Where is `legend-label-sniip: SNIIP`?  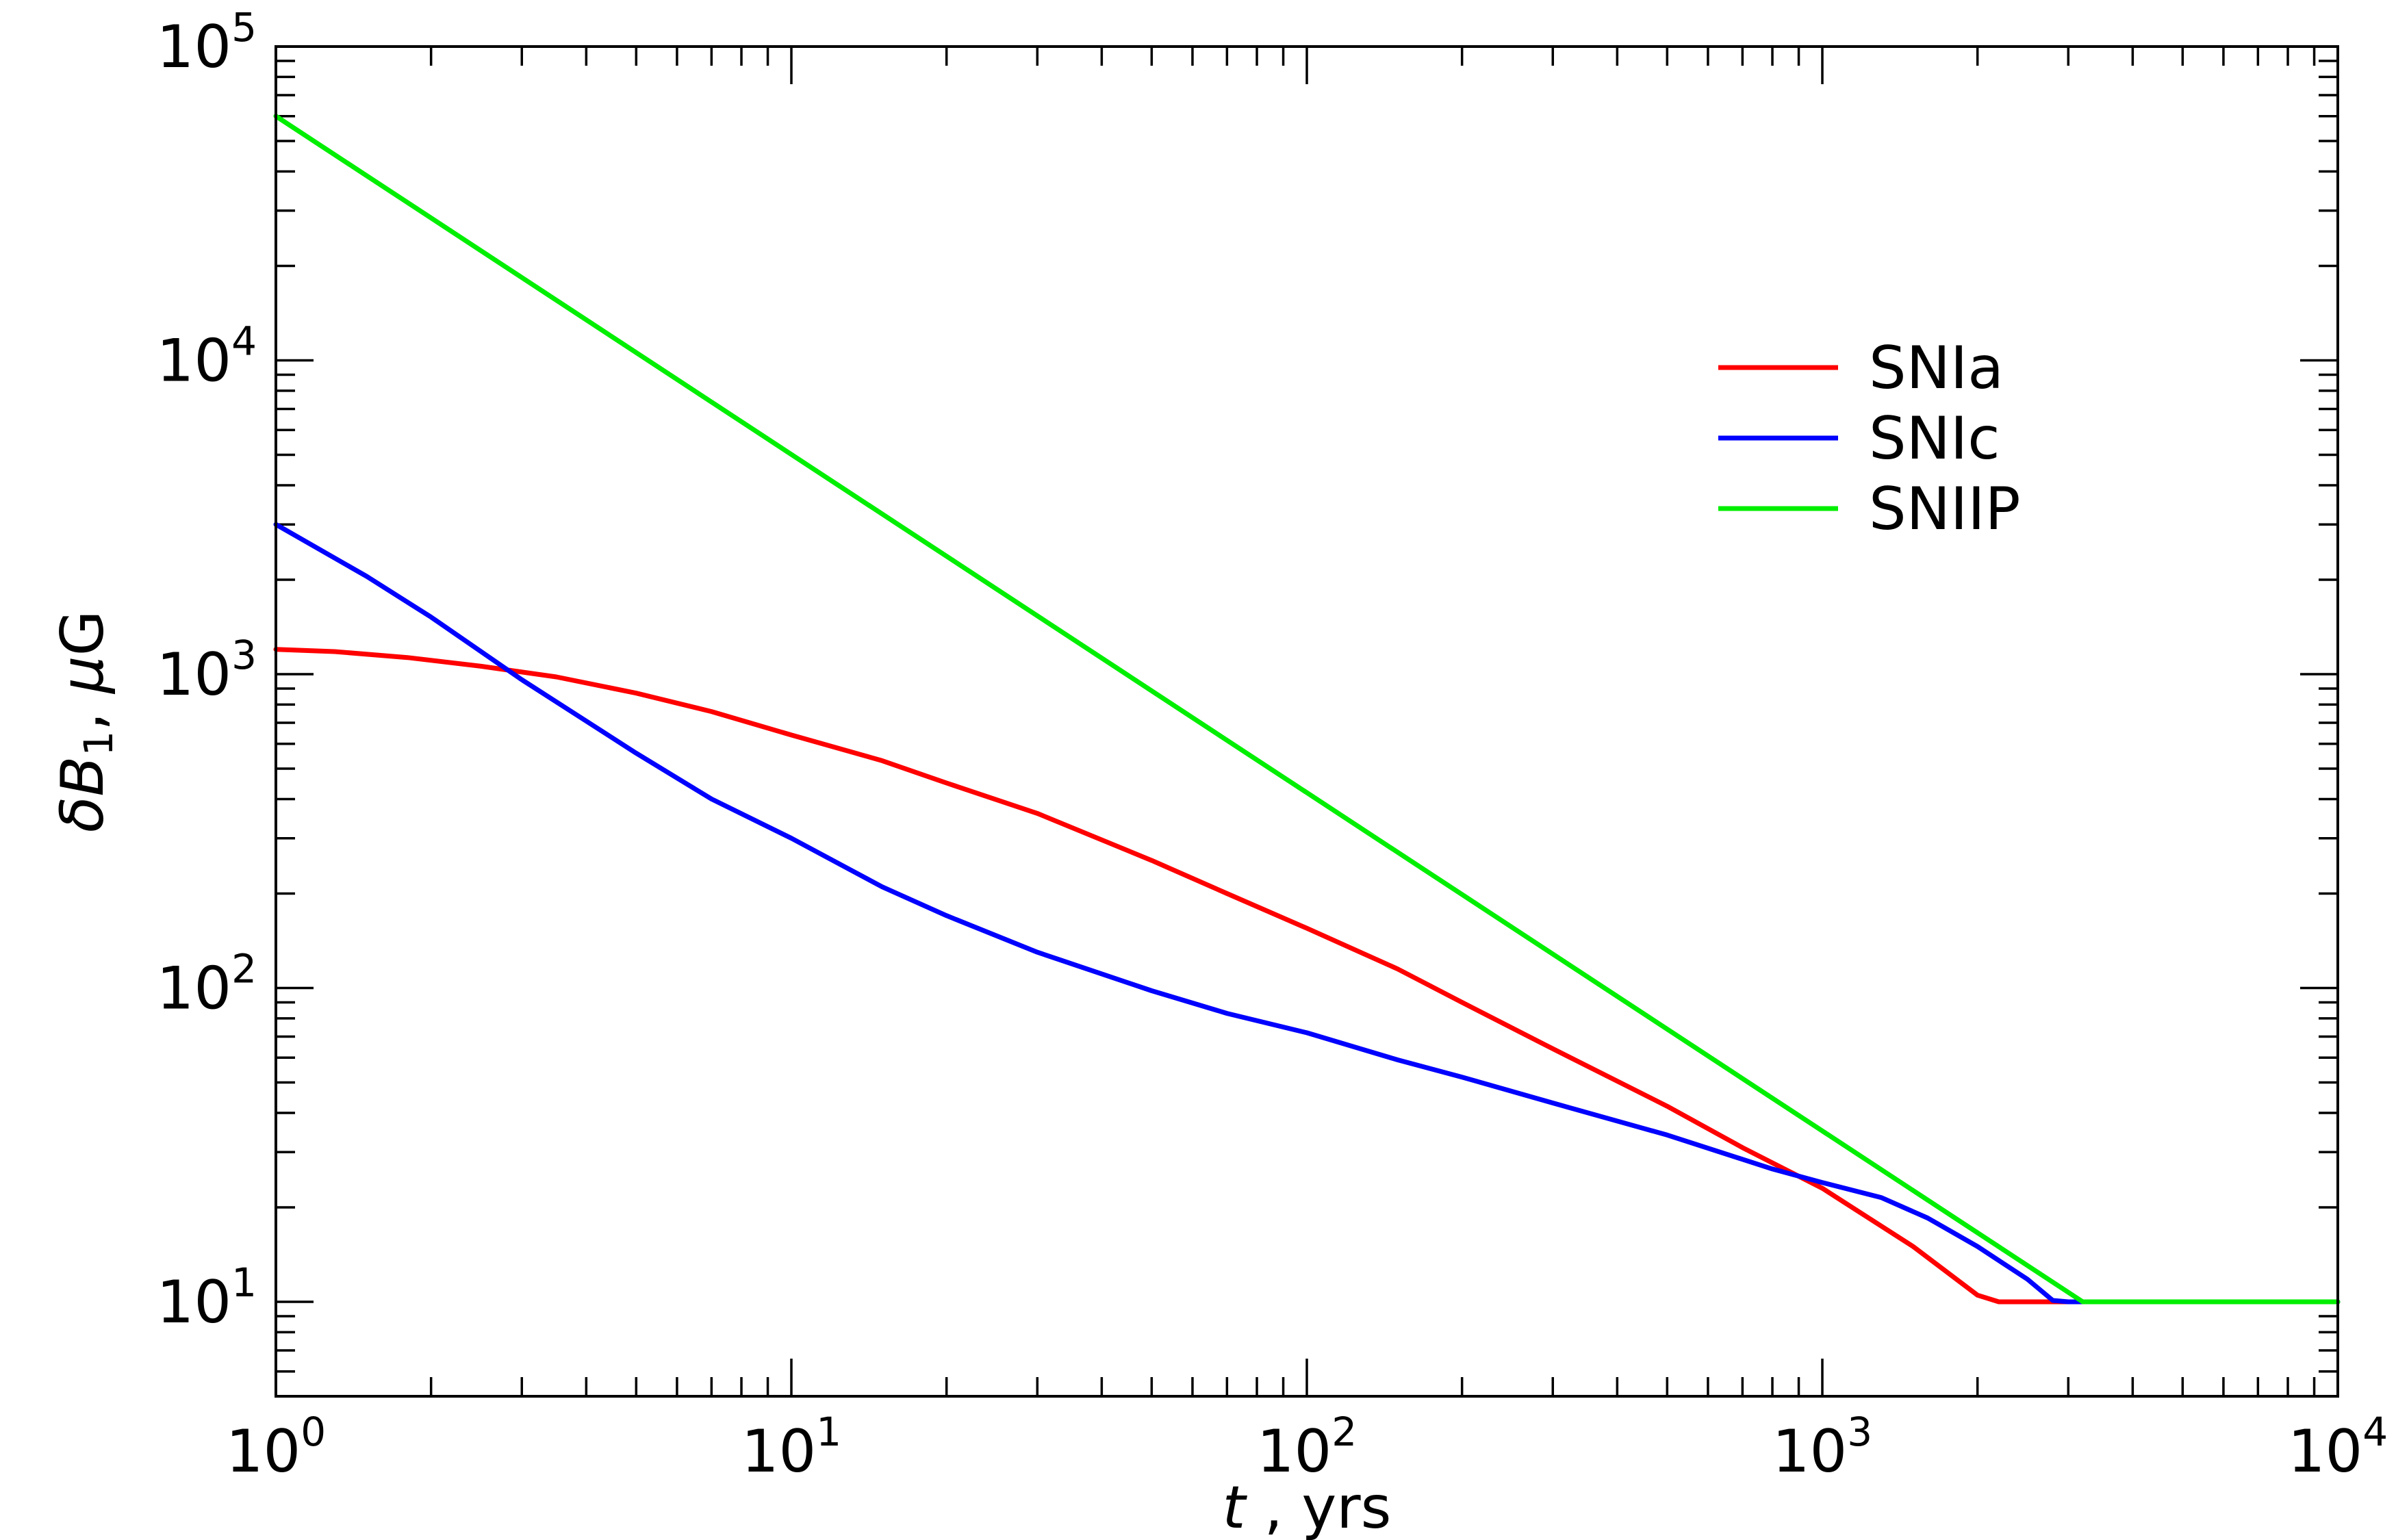
legend-label-sniip: SNIIP is located at coordinates (1945, 509).